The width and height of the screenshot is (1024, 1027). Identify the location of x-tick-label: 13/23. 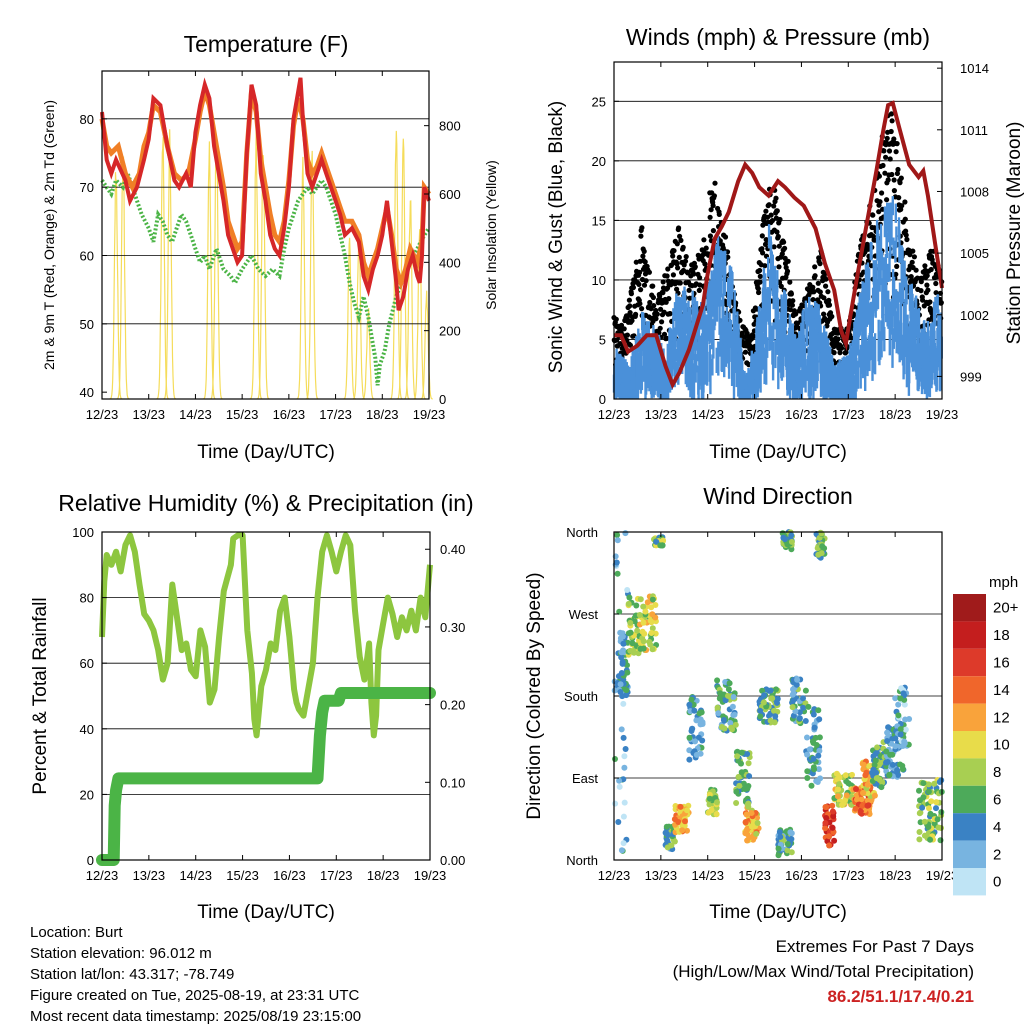
(148, 414).